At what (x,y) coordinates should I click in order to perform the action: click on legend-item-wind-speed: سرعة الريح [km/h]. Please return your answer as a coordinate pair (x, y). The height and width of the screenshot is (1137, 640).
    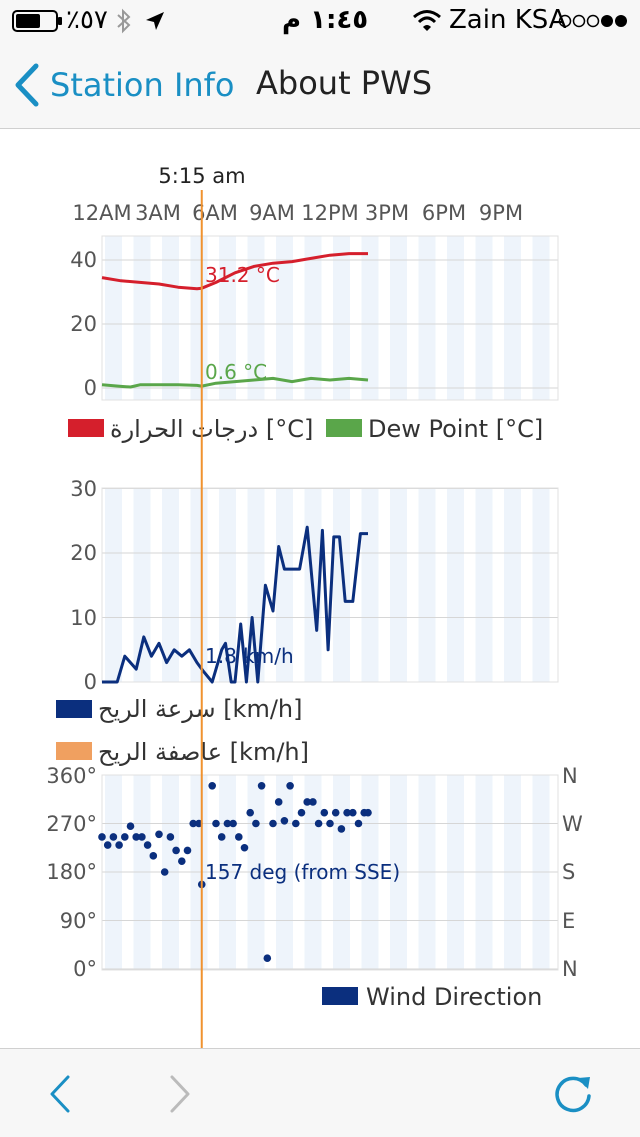
    Looking at the image, I should click on (179, 709).